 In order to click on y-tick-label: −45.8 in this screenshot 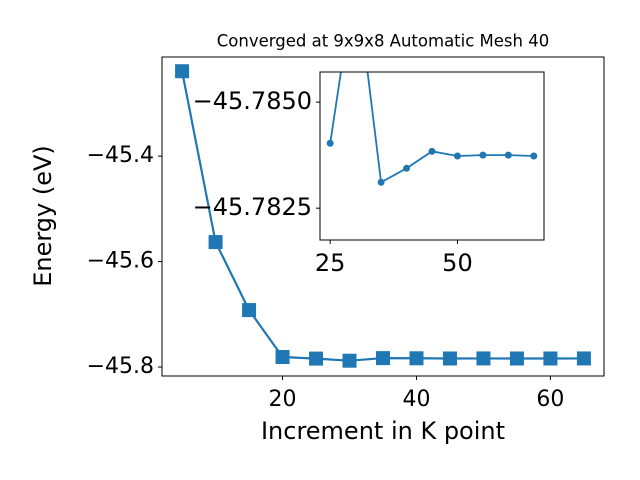, I will do `click(120, 366)`.